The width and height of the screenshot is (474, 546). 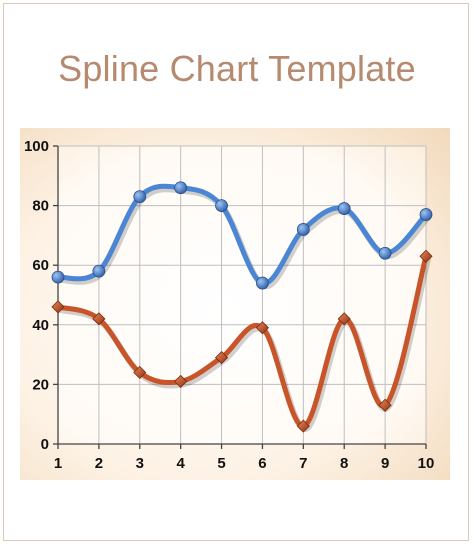 I want to click on y-tick-label: 0, so click(x=45, y=444).